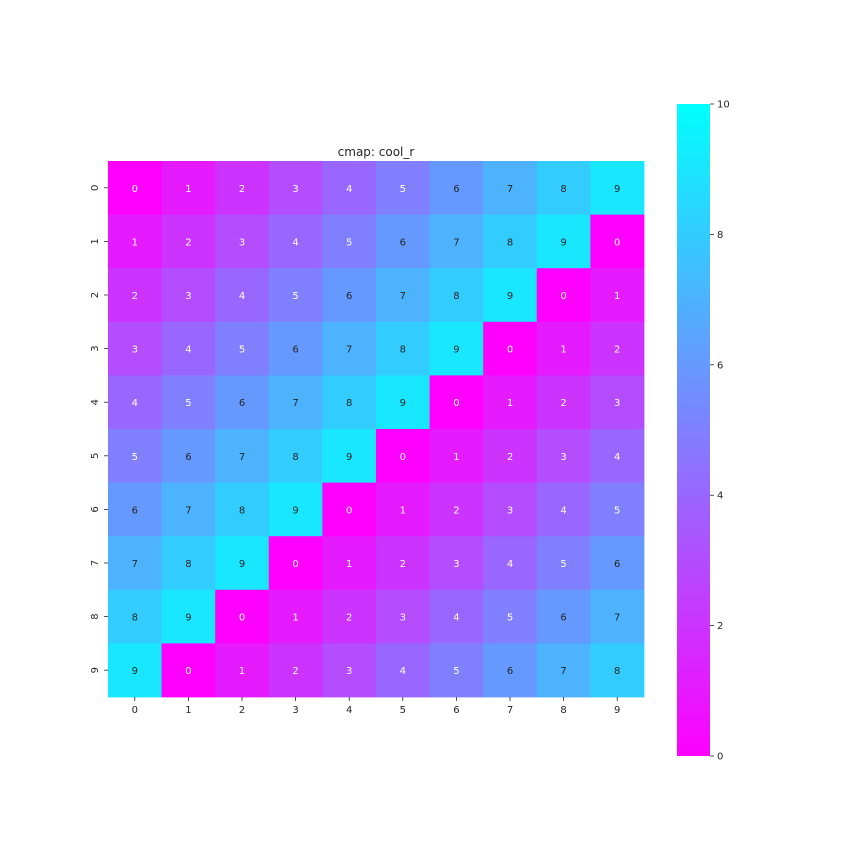 This screenshot has height=864, width=864. Describe the element at coordinates (135, 710) in the screenshot. I see `x-tick-label: 0` at that location.